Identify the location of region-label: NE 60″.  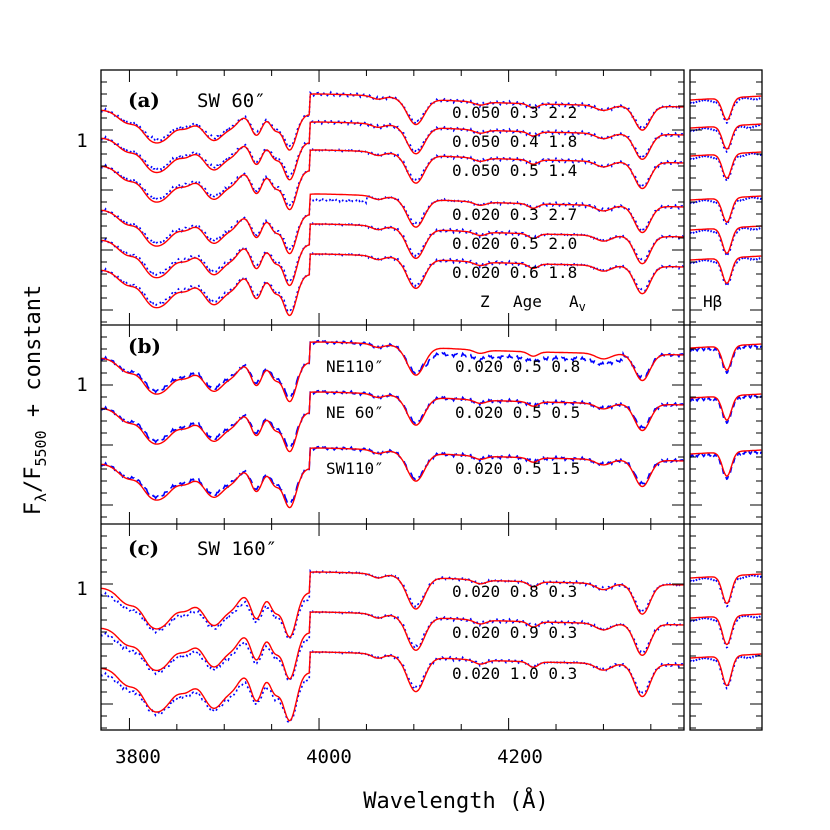
(355, 412).